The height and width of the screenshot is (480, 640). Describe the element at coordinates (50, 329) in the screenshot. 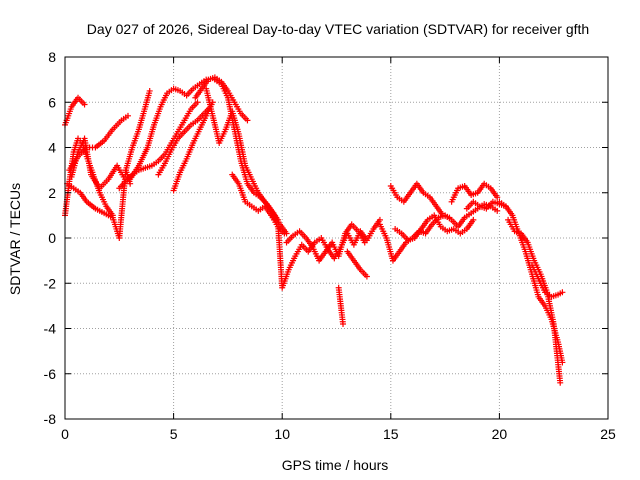

I see `y-tick-label: -4` at that location.